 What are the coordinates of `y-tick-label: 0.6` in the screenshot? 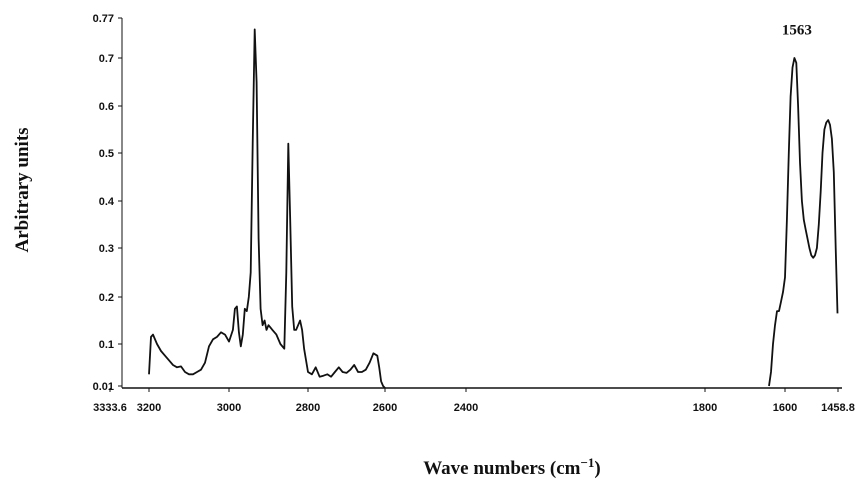 It's located at (106, 107).